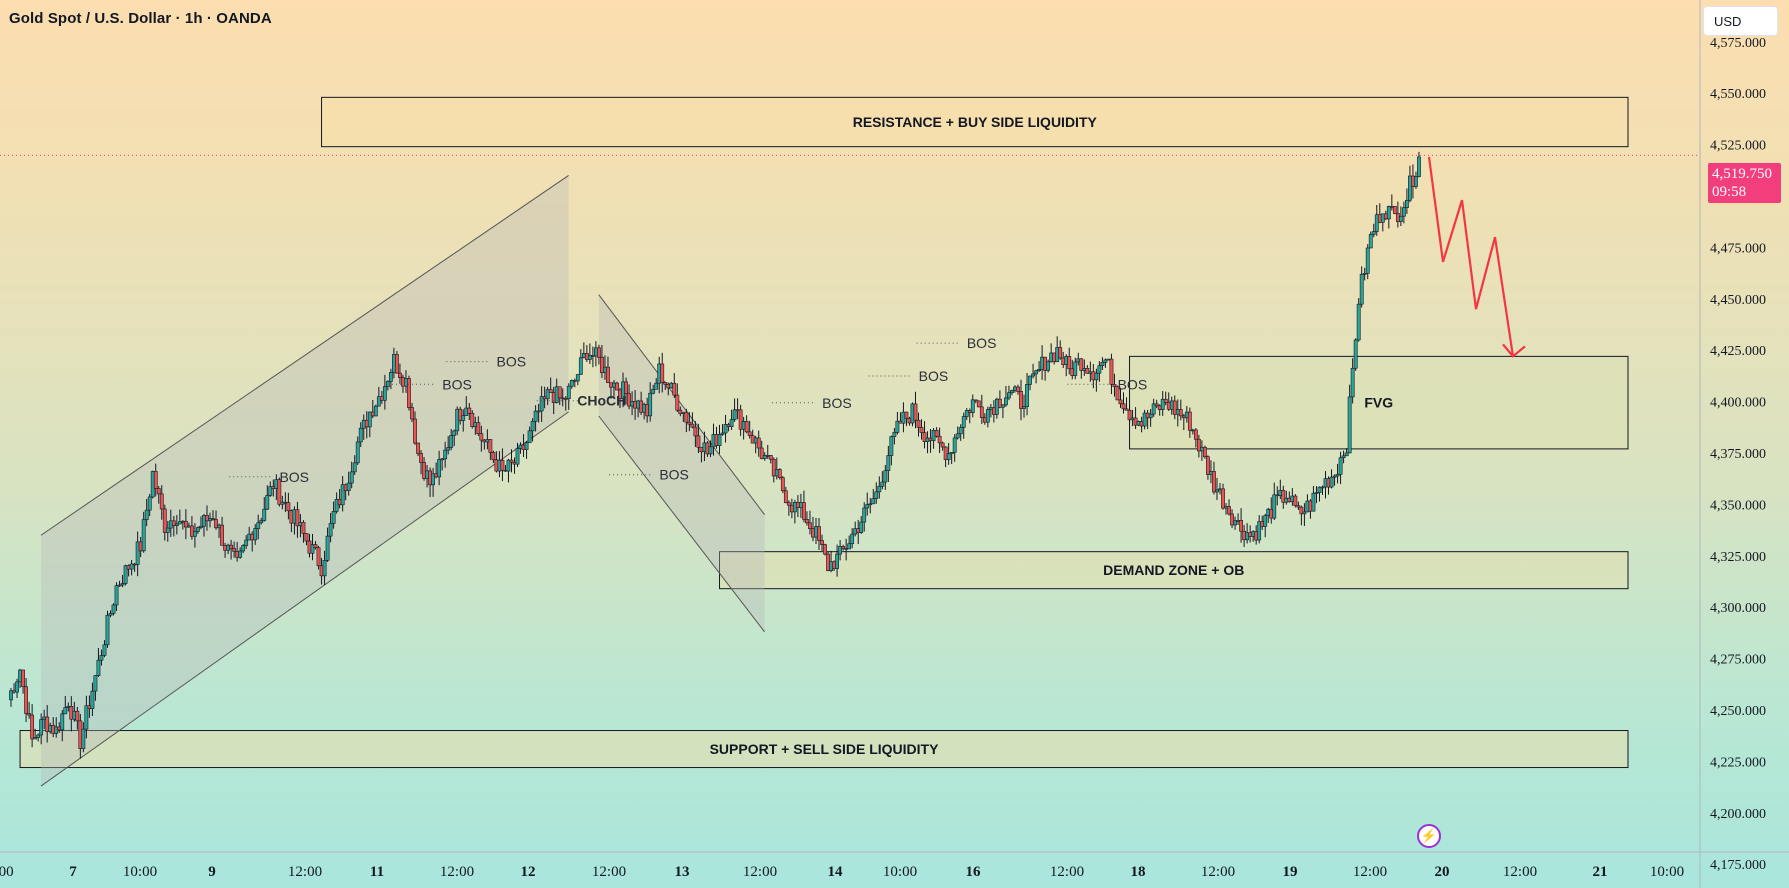  I want to click on zone-box, so click(1174, 570).